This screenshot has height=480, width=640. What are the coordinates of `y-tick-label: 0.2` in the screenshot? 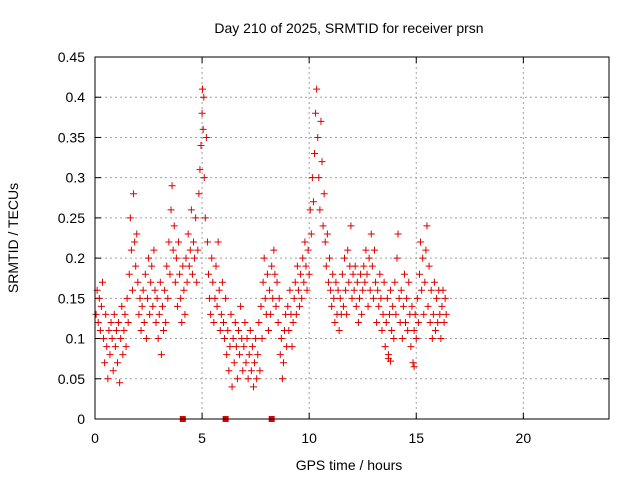 It's located at (76, 258).